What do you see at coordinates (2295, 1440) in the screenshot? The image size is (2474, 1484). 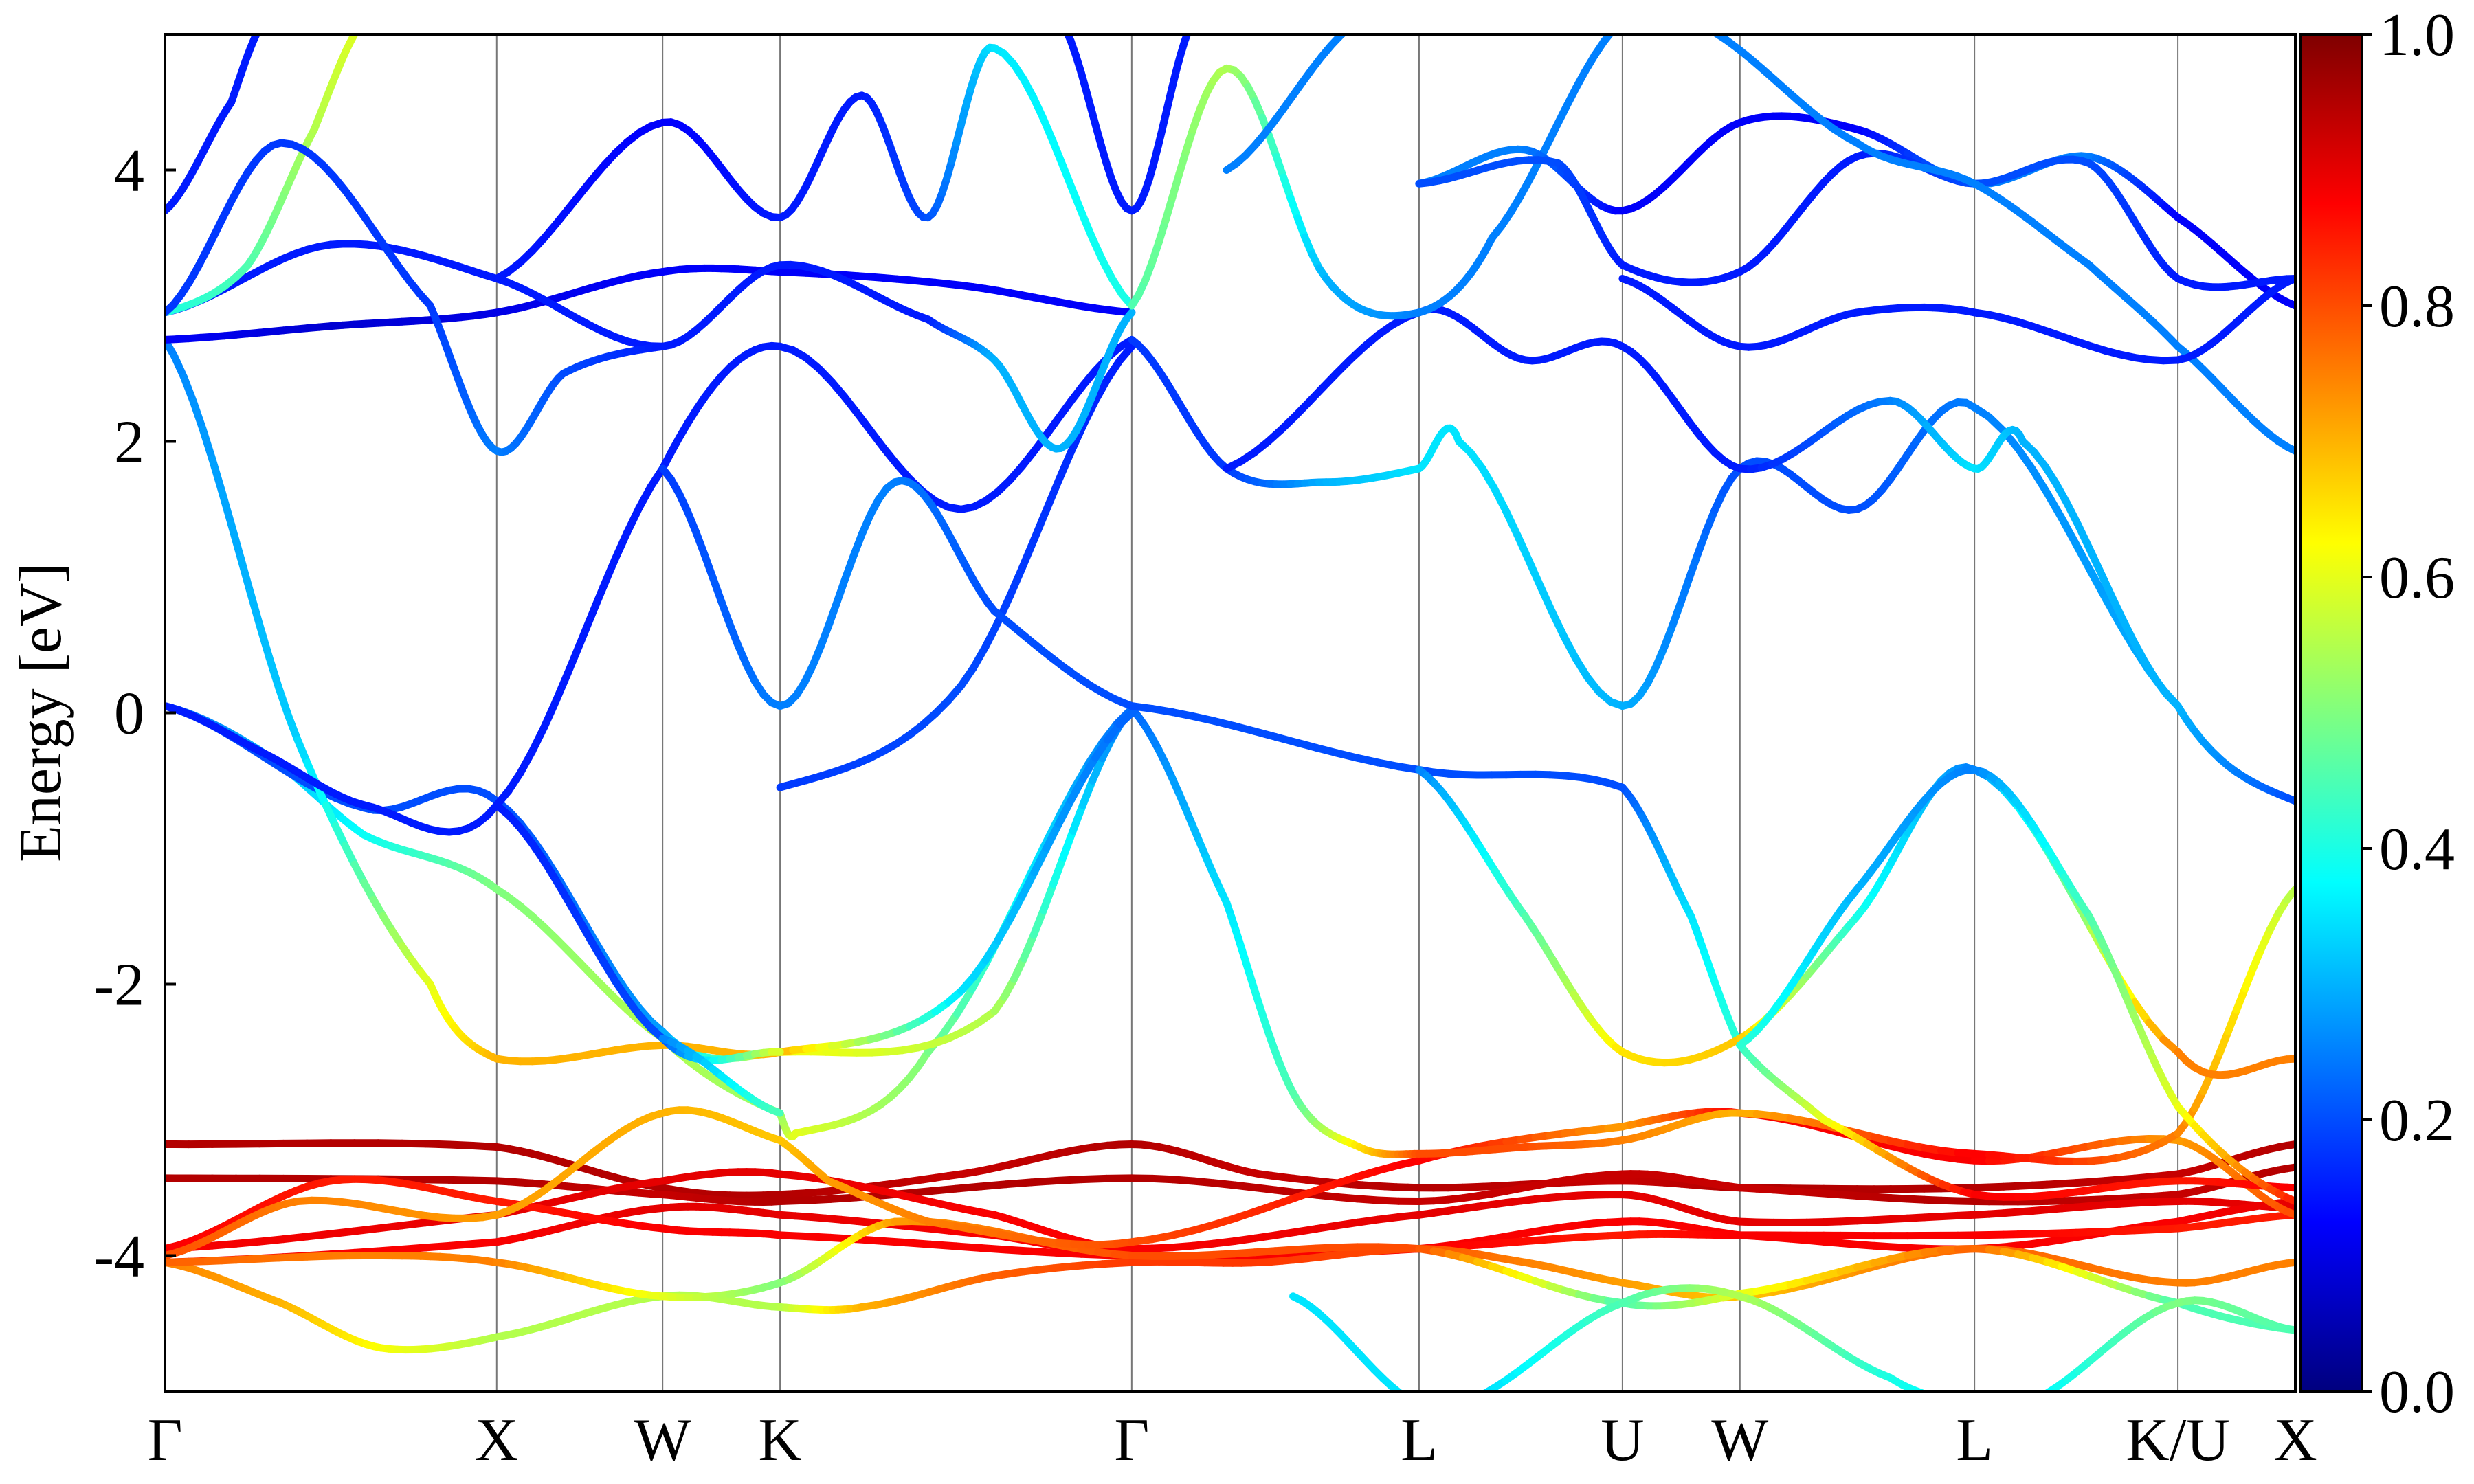 I see `x-tick-label: X` at bounding box center [2295, 1440].